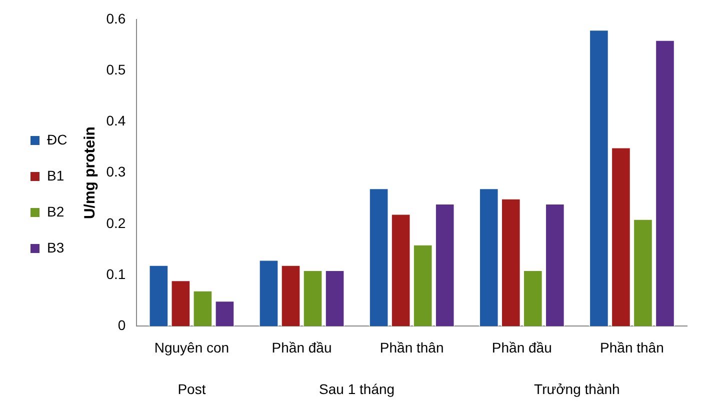 Image resolution: width=705 pixels, height=407 pixels. I want to click on y-axis-title: U/mg protein, so click(89, 173).